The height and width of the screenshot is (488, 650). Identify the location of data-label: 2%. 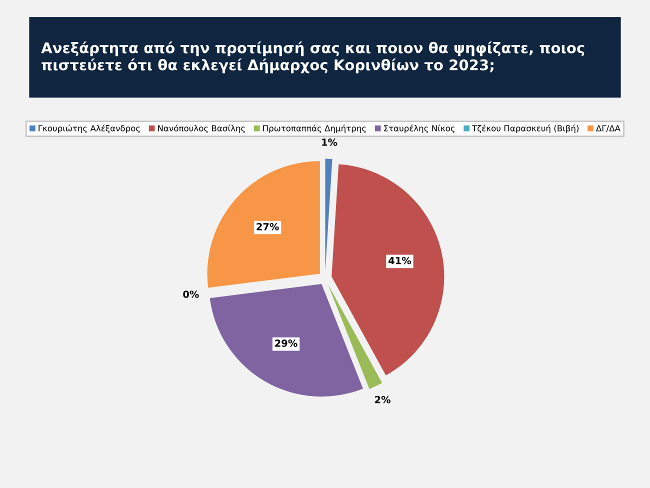
(382, 400).